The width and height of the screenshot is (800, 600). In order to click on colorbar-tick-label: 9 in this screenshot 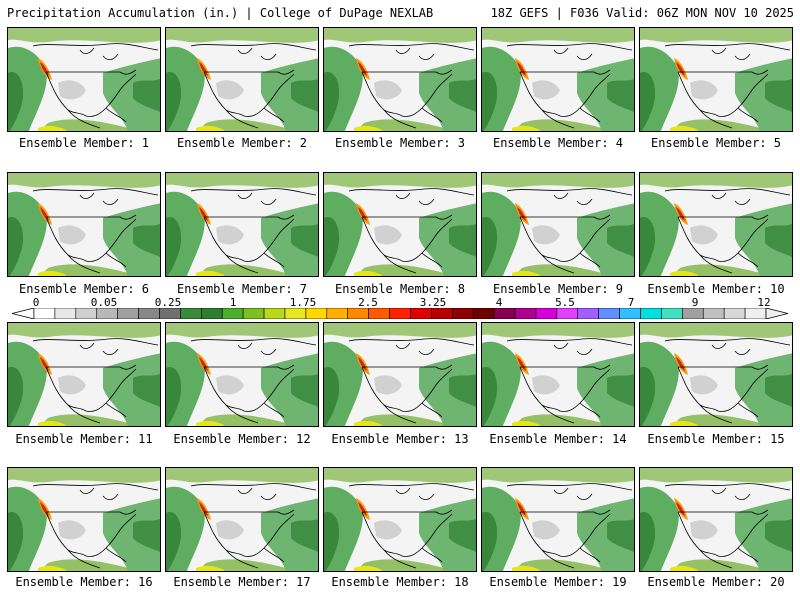, I will do `click(695, 302)`.